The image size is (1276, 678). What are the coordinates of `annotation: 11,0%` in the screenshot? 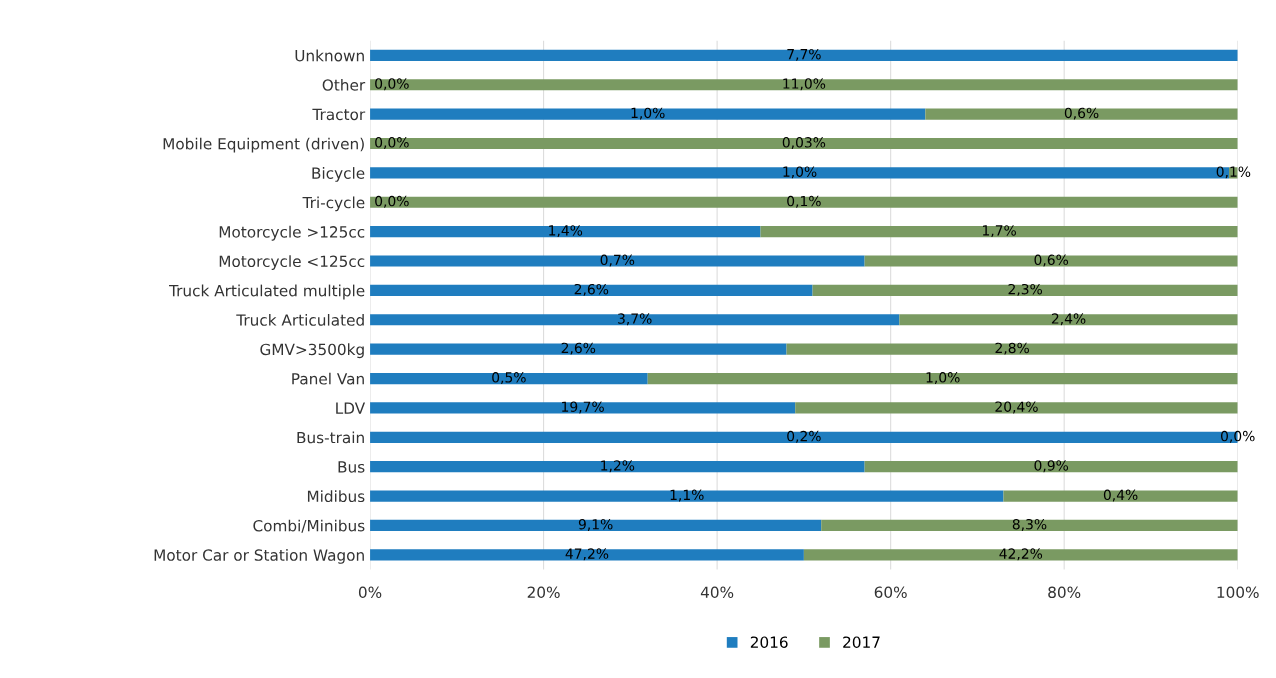 It's located at (804, 84).